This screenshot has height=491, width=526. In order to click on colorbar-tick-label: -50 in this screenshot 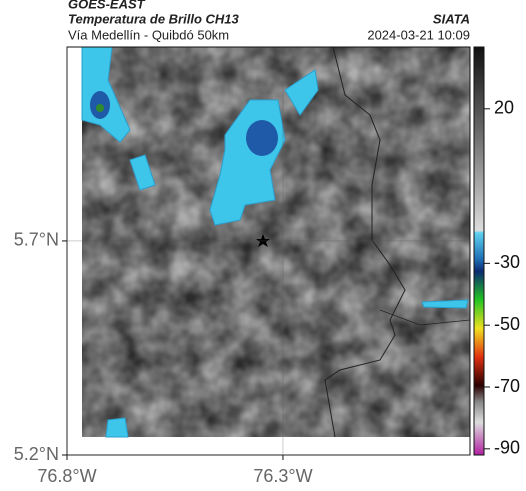, I will do `click(507, 324)`.